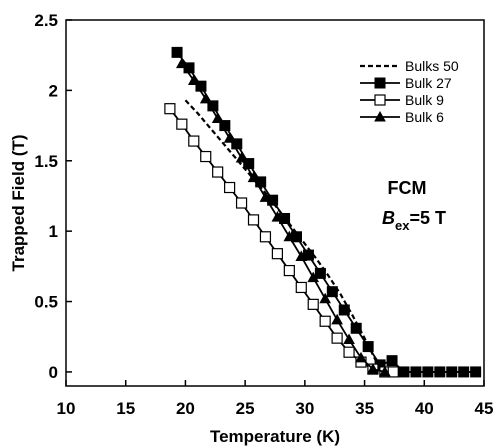  I want to click on y-tick-label: 2.5, so click(46, 20).